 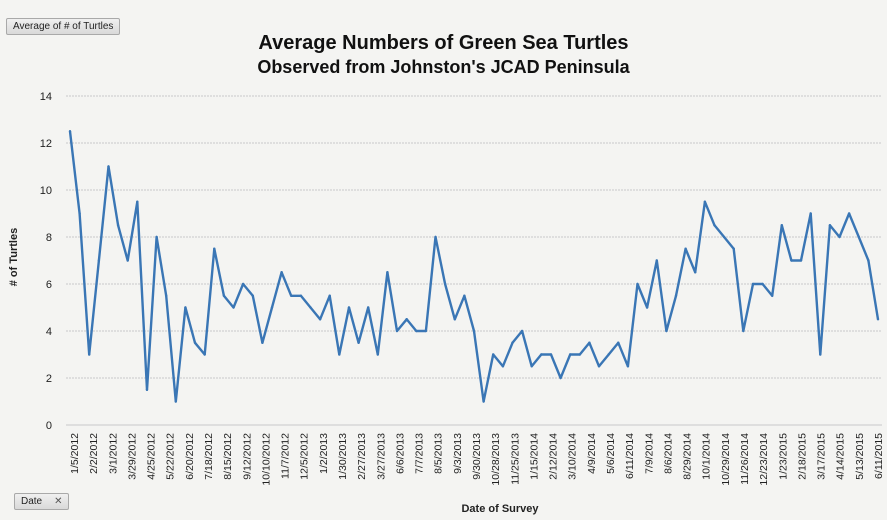 What do you see at coordinates (764, 459) in the screenshot?
I see `x-tick-label: 12/23/2014` at bounding box center [764, 459].